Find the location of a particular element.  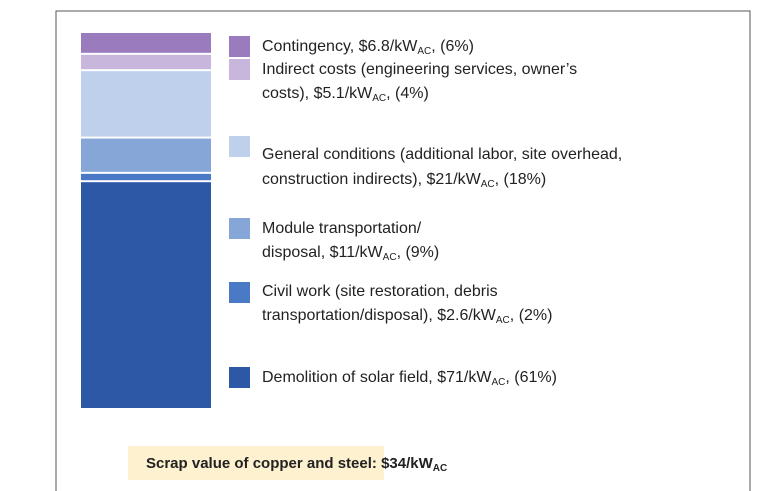

text-part: construction indirects), $21/kW is located at coordinates (372, 179).